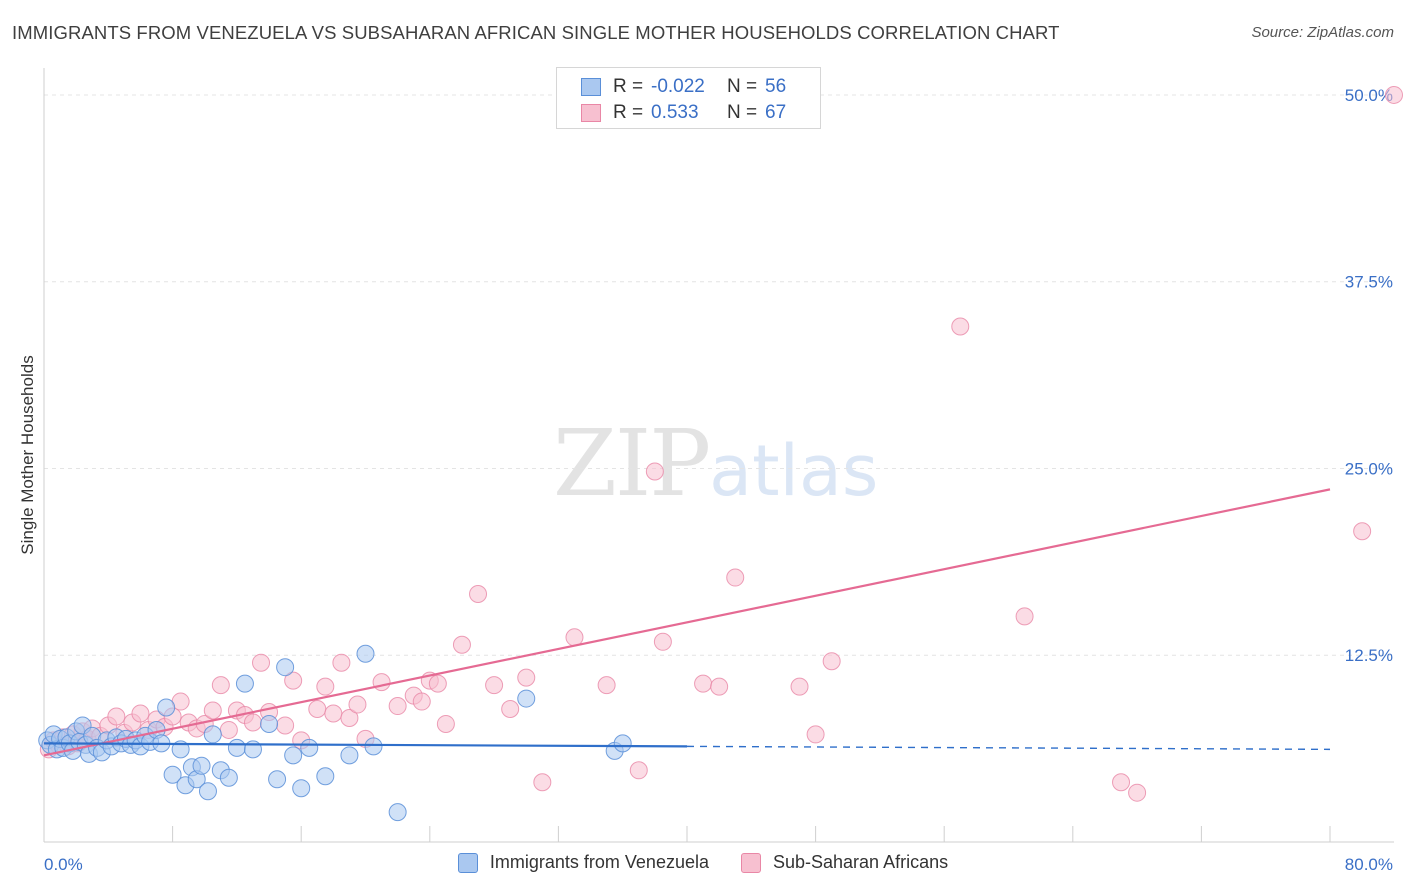 This screenshot has height=892, width=1406. What do you see at coordinates (63, 864) in the screenshot?
I see `x-tick-label: 0.0%` at bounding box center [63, 864].